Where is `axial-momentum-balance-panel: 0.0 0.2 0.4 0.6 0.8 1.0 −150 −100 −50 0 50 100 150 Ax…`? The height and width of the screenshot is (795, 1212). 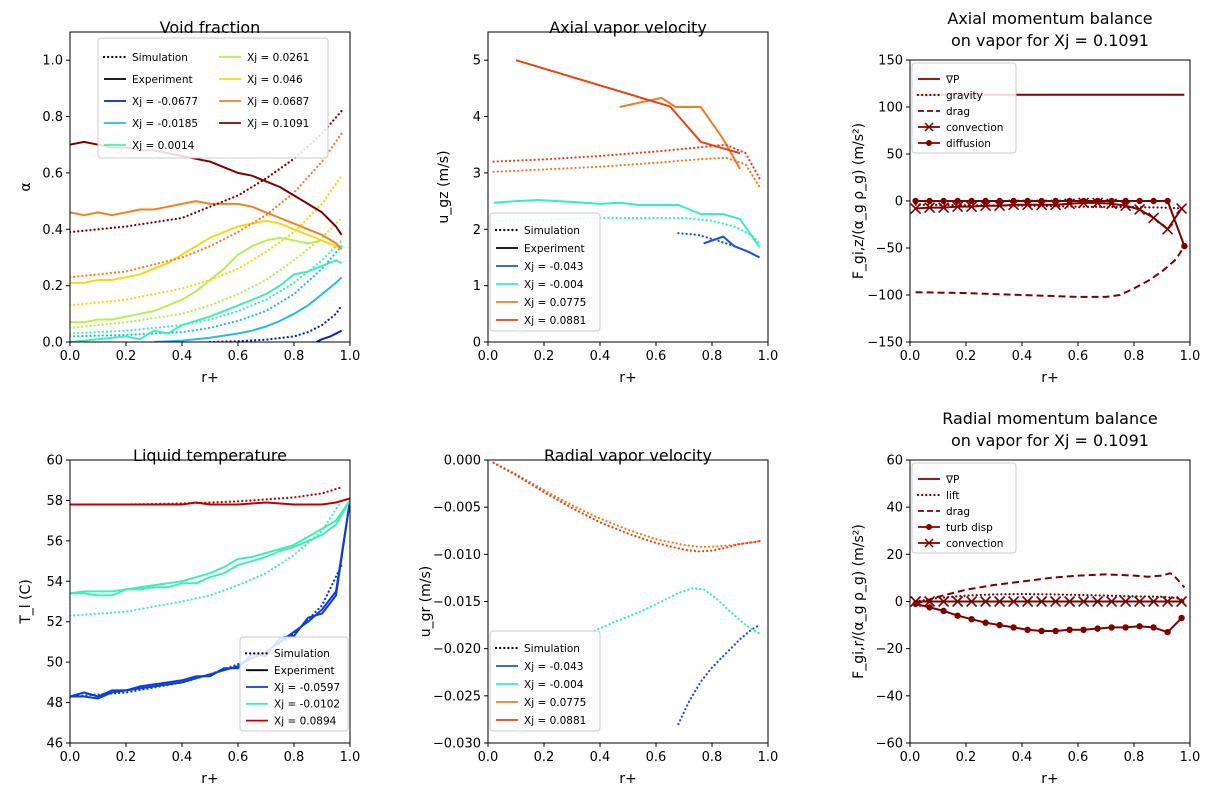 axial-momentum-balance-panel: 0.0 0.2 0.4 0.6 0.8 1.0 −150 −100 −50 0 50 100 150 Ax… is located at coordinates (1025, 197).